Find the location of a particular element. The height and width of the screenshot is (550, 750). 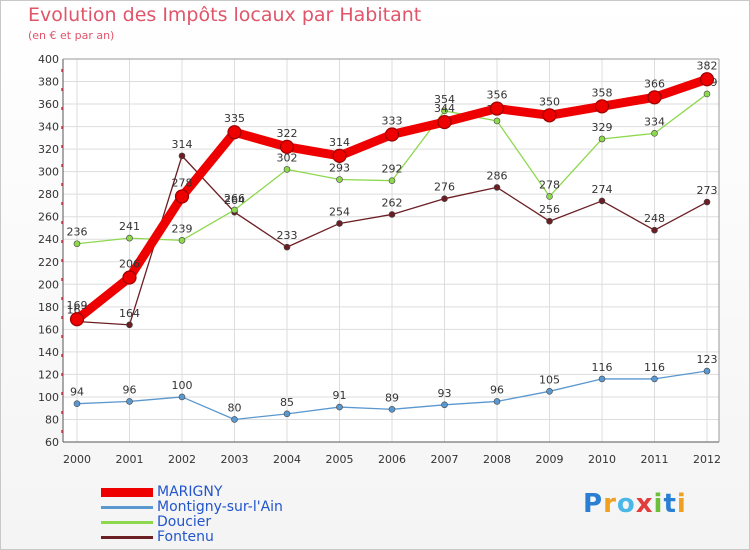

data-label: 256 is located at coordinates (549, 209).